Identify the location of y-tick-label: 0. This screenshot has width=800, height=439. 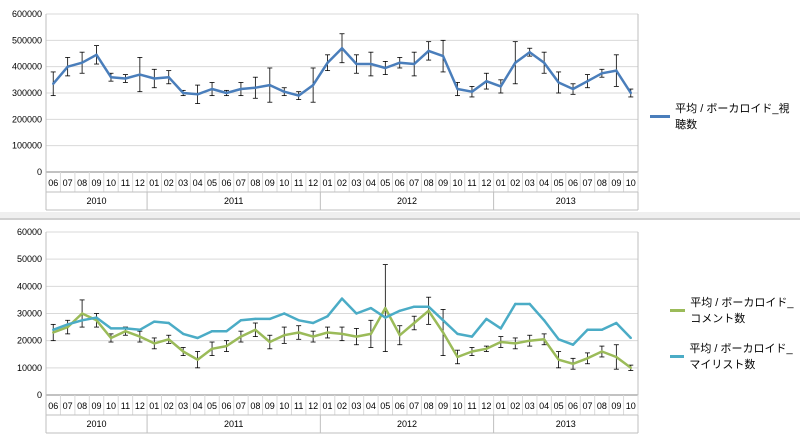
(39, 172).